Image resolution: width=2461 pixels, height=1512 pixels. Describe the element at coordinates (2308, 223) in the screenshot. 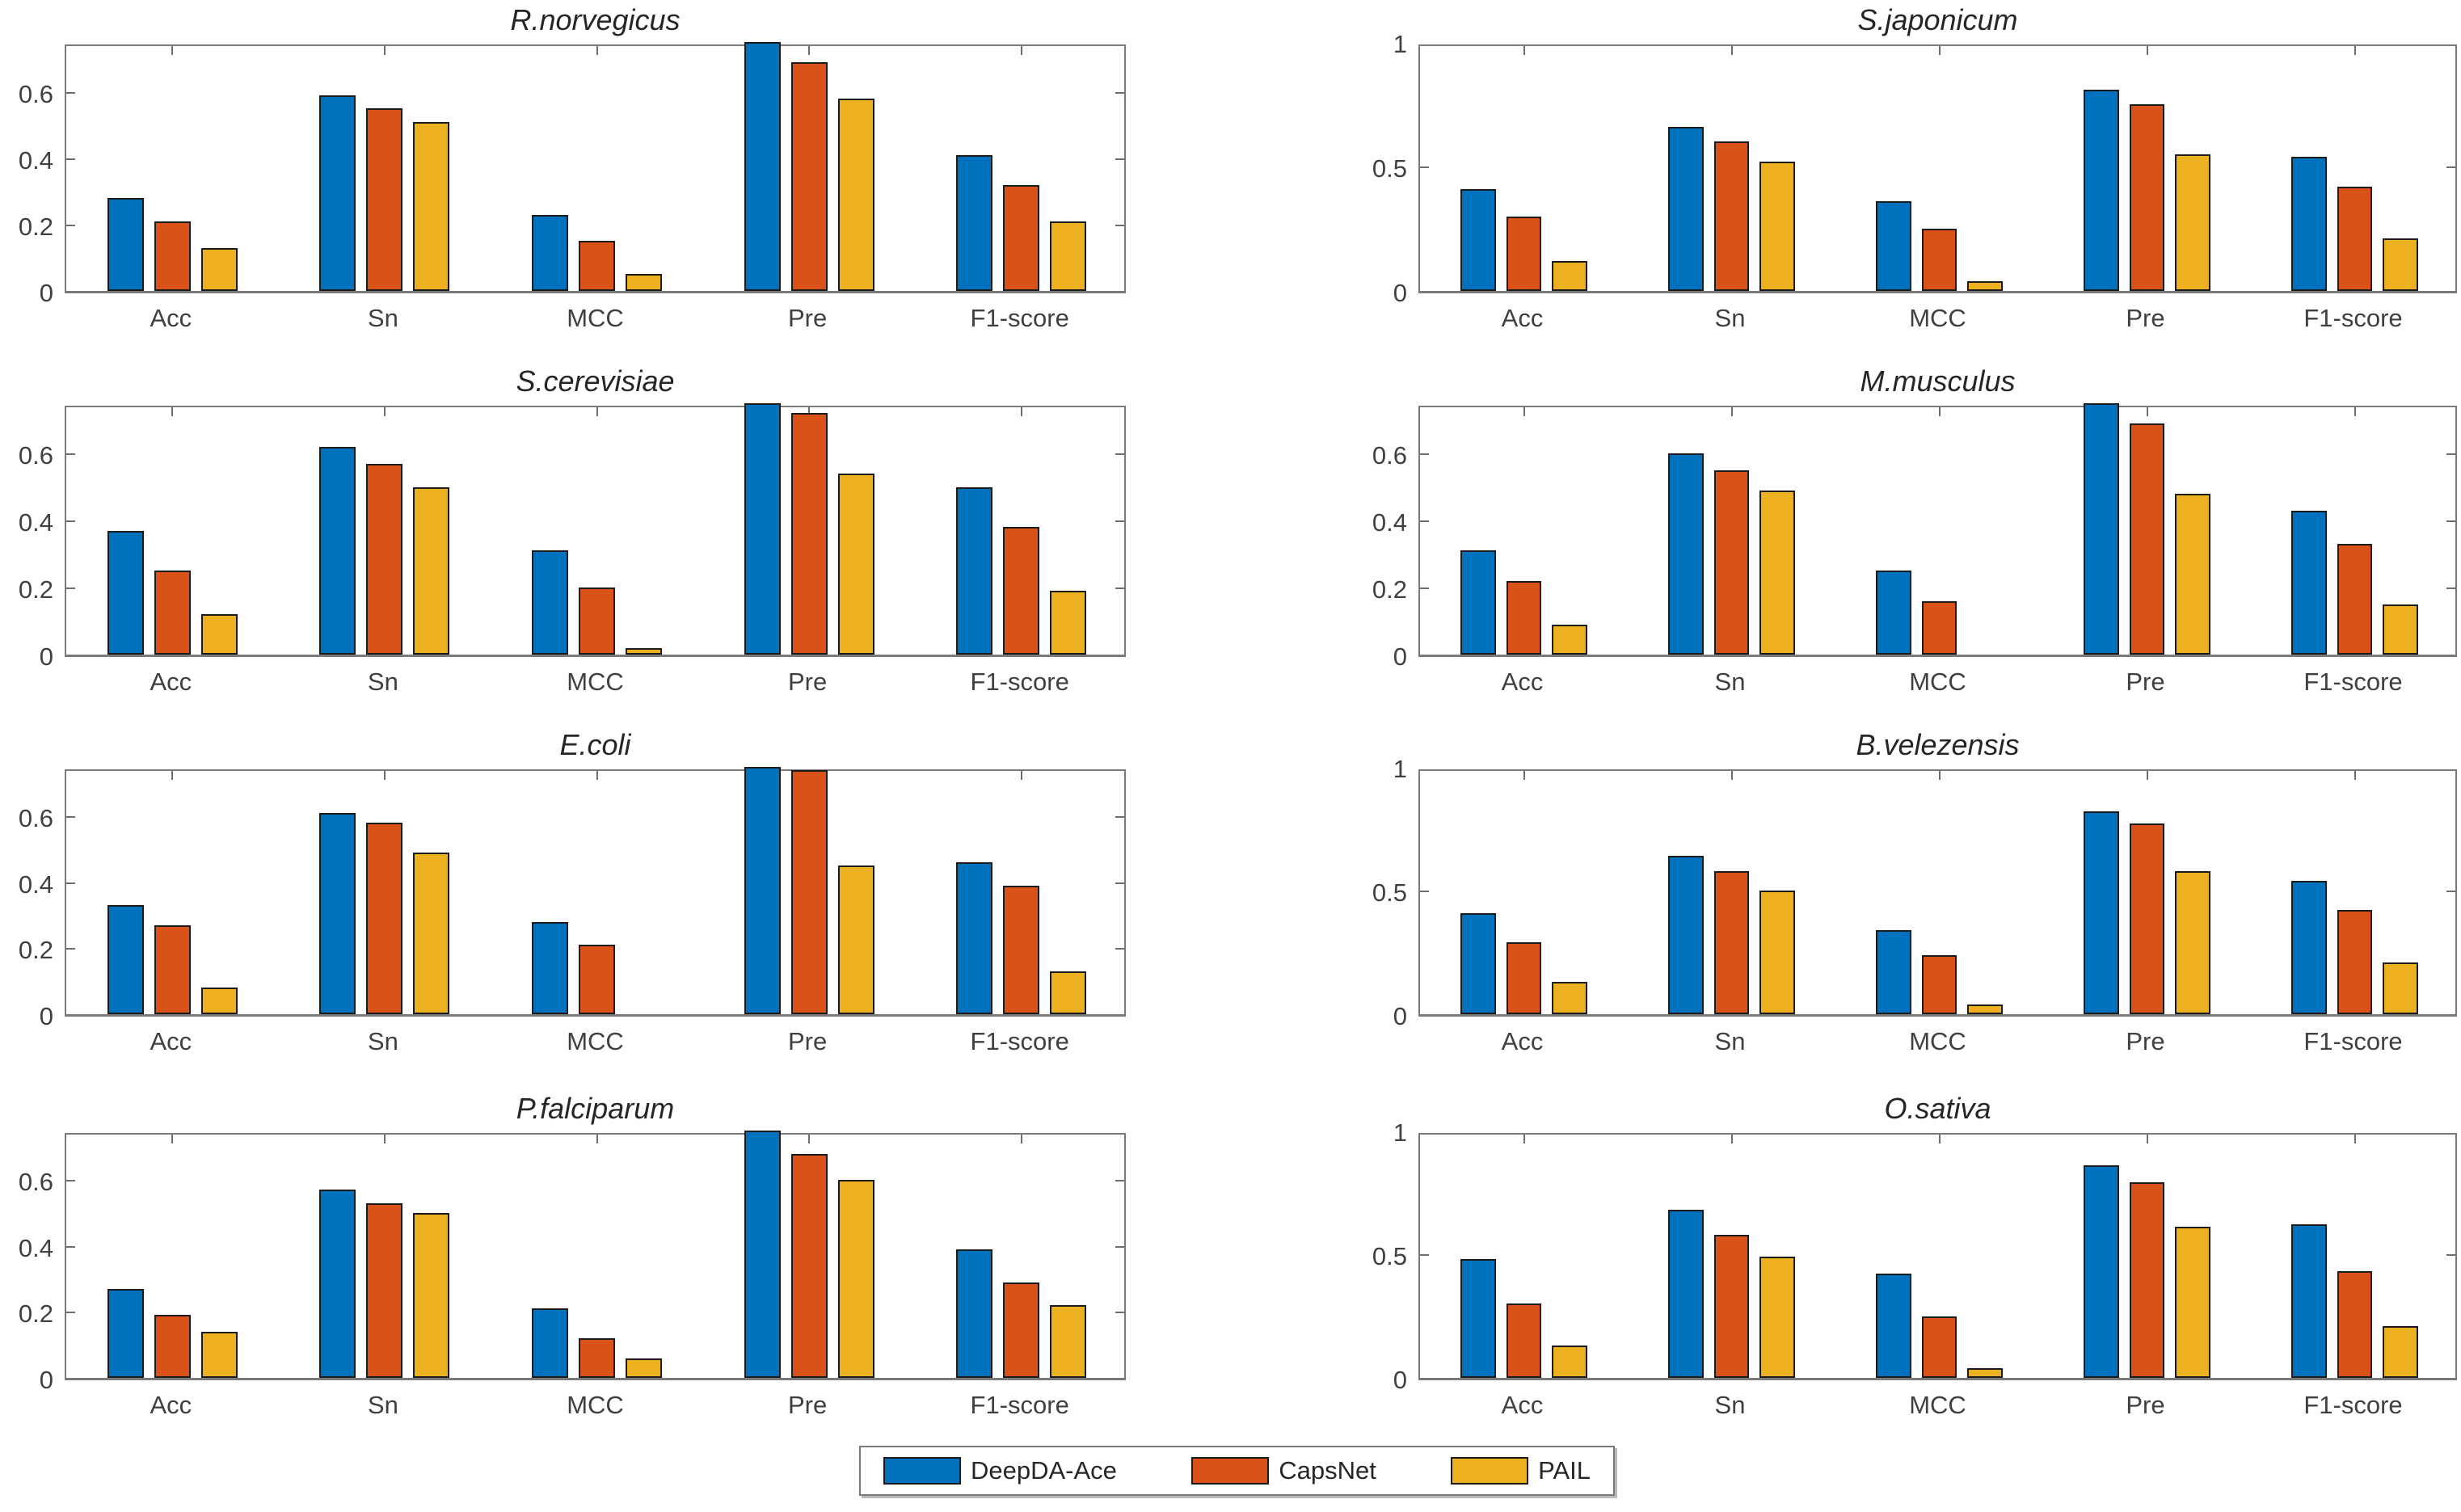

I see `bar-deepda-ace-f1-score-s-japonicum` at that location.